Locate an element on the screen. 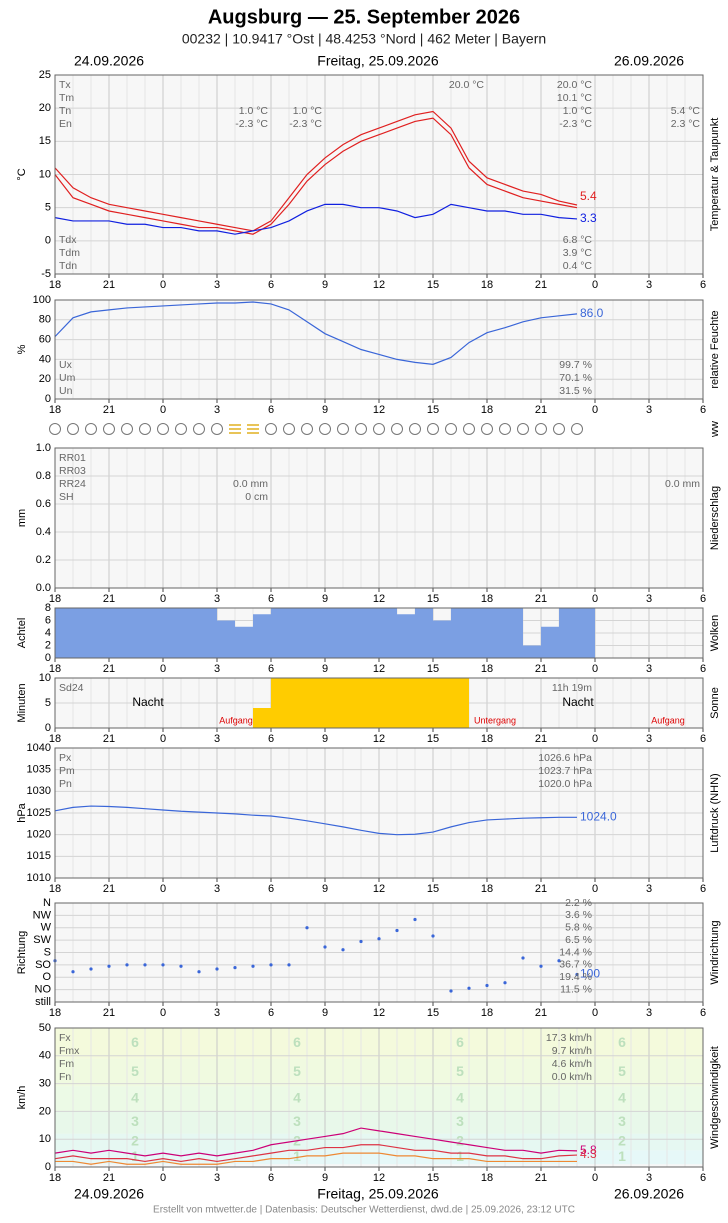 Image resolution: width=728 pixels, height=1223 pixels. date-left: 24.09.2026 is located at coordinates (109, 1194).